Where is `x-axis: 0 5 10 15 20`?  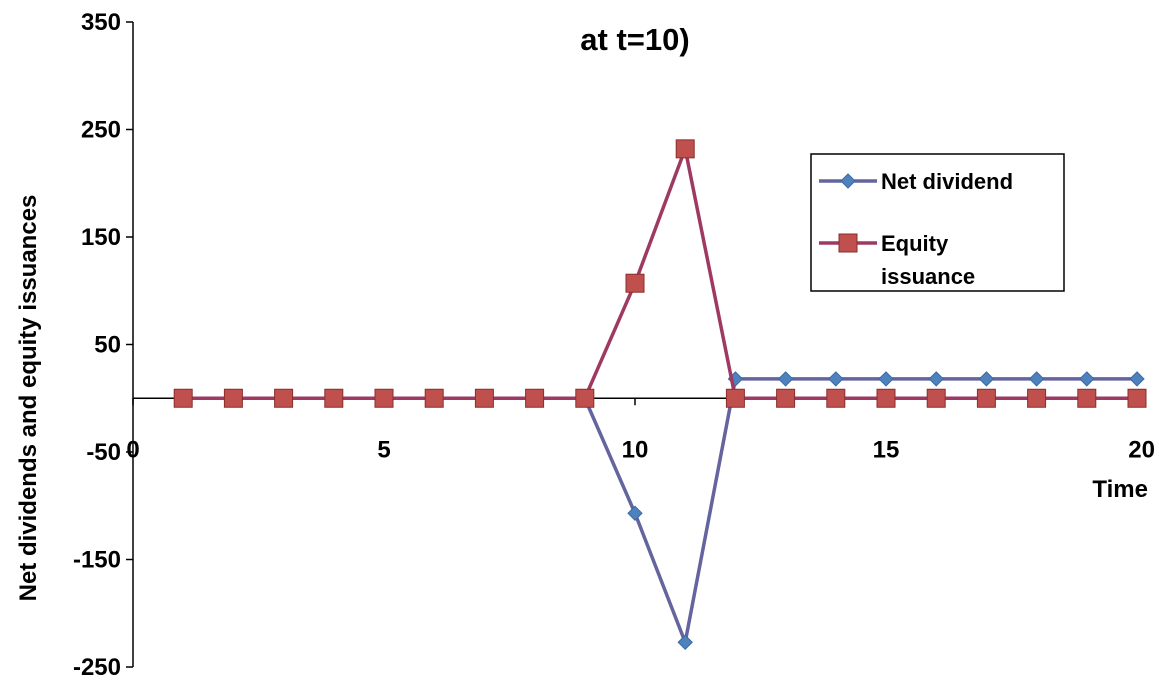 x-axis: 0 5 10 15 20 is located at coordinates (640, 430).